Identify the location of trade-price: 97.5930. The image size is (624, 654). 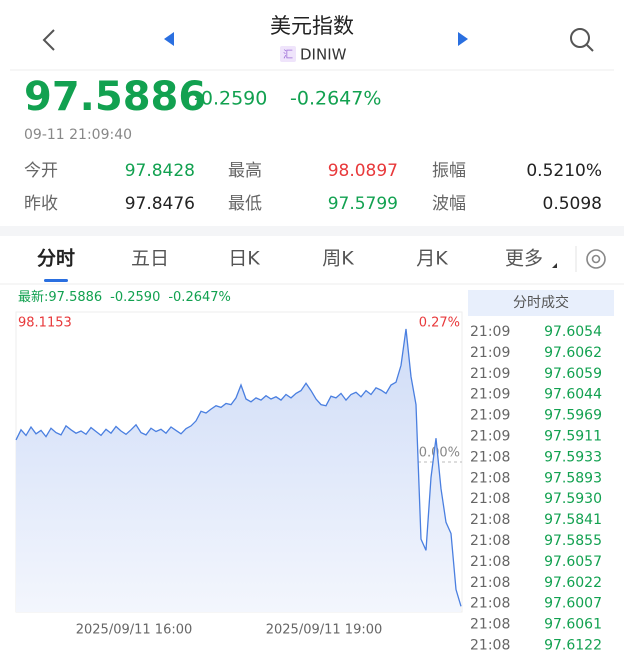
(573, 499).